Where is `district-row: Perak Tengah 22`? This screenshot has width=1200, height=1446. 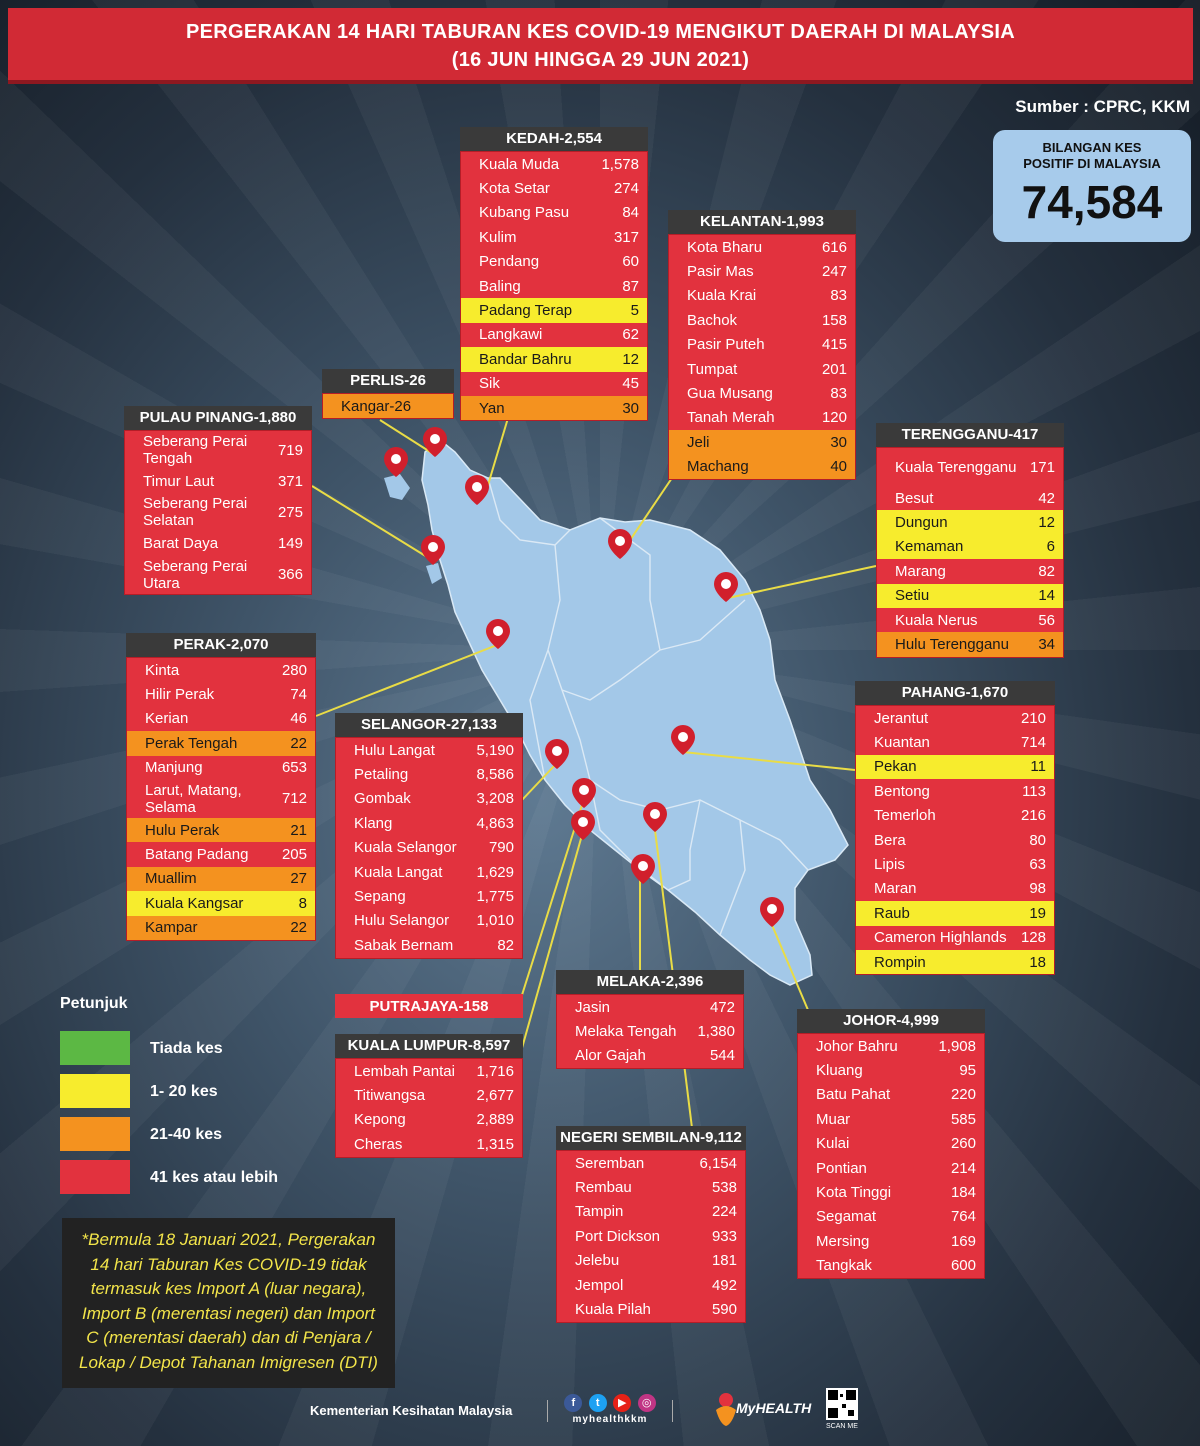 district-row: Perak Tengah 22 is located at coordinates (221, 743).